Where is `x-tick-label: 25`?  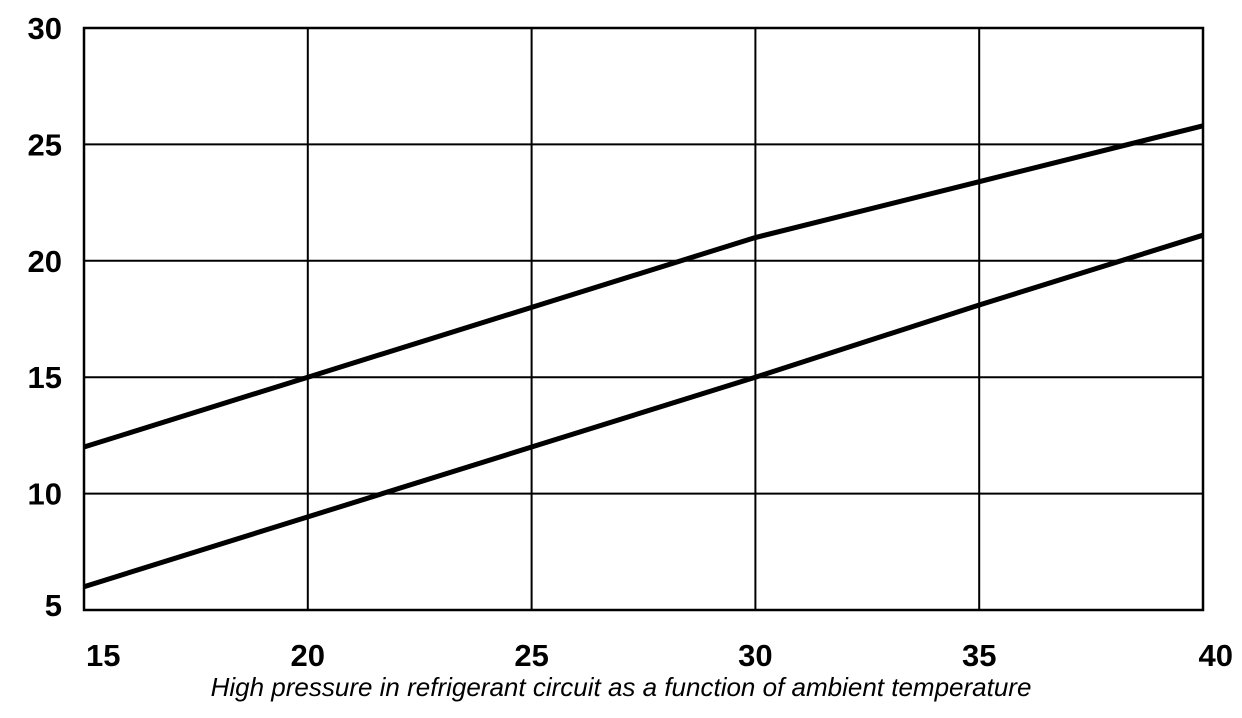 x-tick-label: 25 is located at coordinates (531, 655).